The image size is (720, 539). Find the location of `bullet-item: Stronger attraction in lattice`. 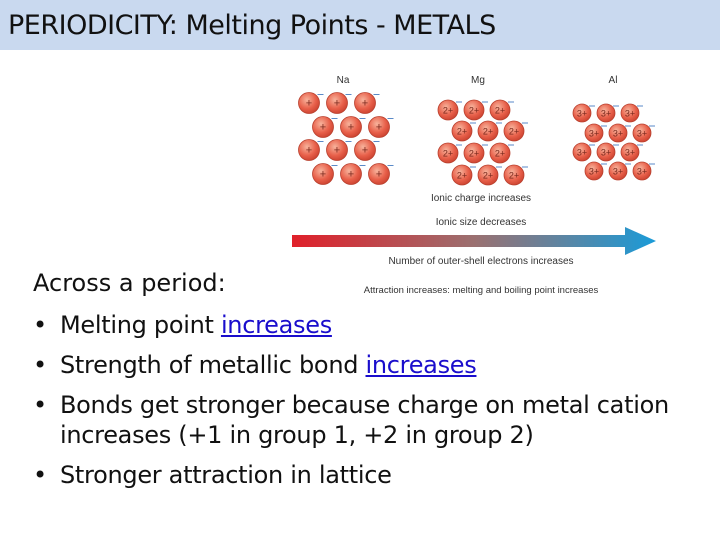

bullet-item: Stronger attraction in lattice is located at coordinates (373, 475).